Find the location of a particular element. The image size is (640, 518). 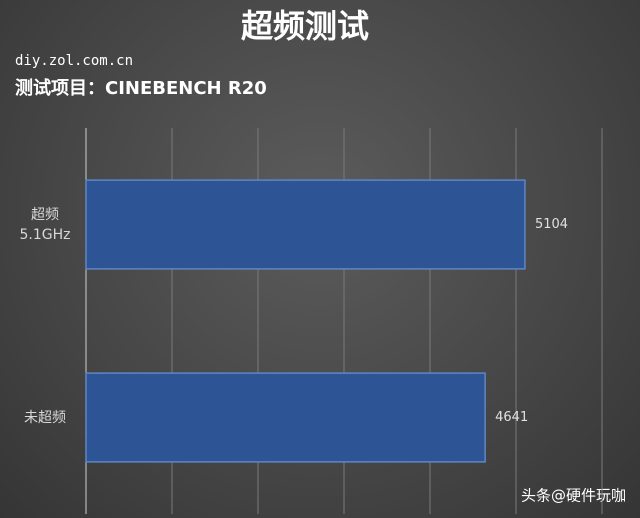

subtitle: diy.zol.com.cn is located at coordinates (74, 61).